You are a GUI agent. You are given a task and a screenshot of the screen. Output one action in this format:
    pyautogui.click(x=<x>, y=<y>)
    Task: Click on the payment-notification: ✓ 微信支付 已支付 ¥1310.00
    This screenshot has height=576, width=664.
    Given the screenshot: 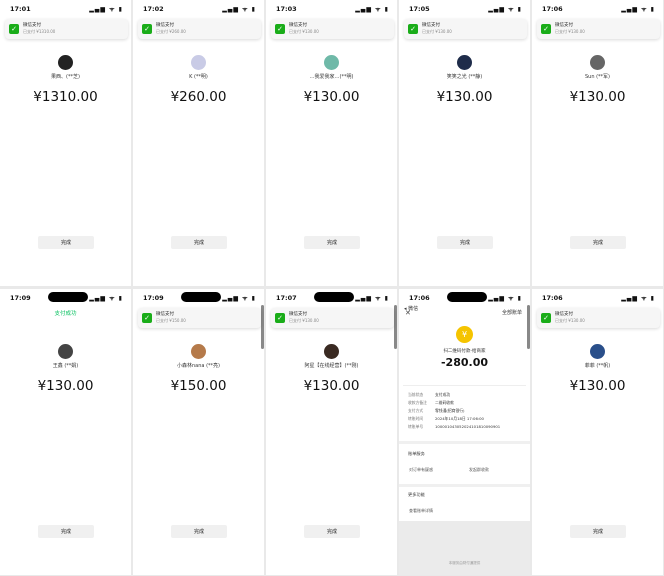 What is the action you would take?
    pyautogui.click(x=66, y=29)
    